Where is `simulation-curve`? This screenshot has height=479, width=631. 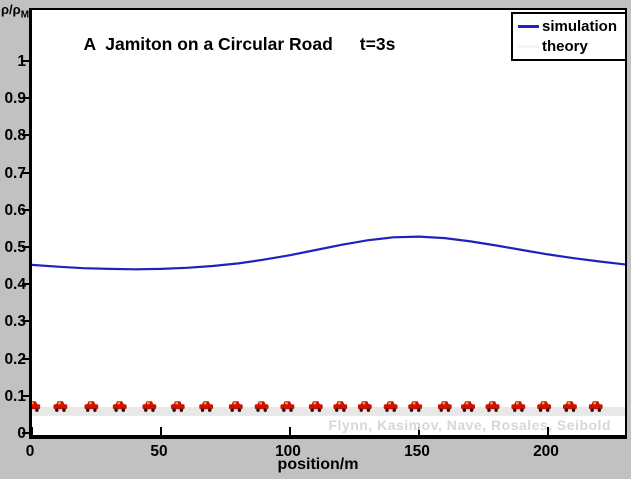 simulation-curve is located at coordinates (328, 253).